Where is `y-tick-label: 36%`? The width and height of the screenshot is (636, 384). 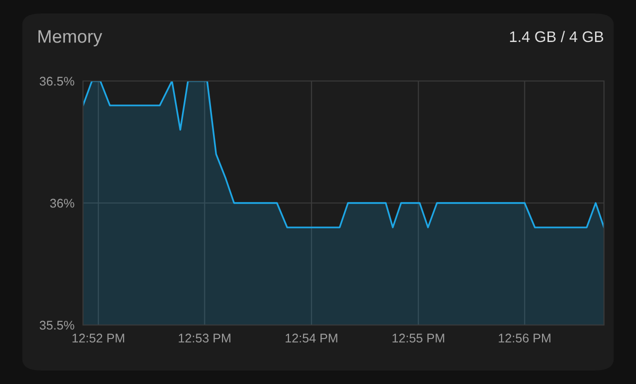
y-tick-label: 36% is located at coordinates (62, 203).